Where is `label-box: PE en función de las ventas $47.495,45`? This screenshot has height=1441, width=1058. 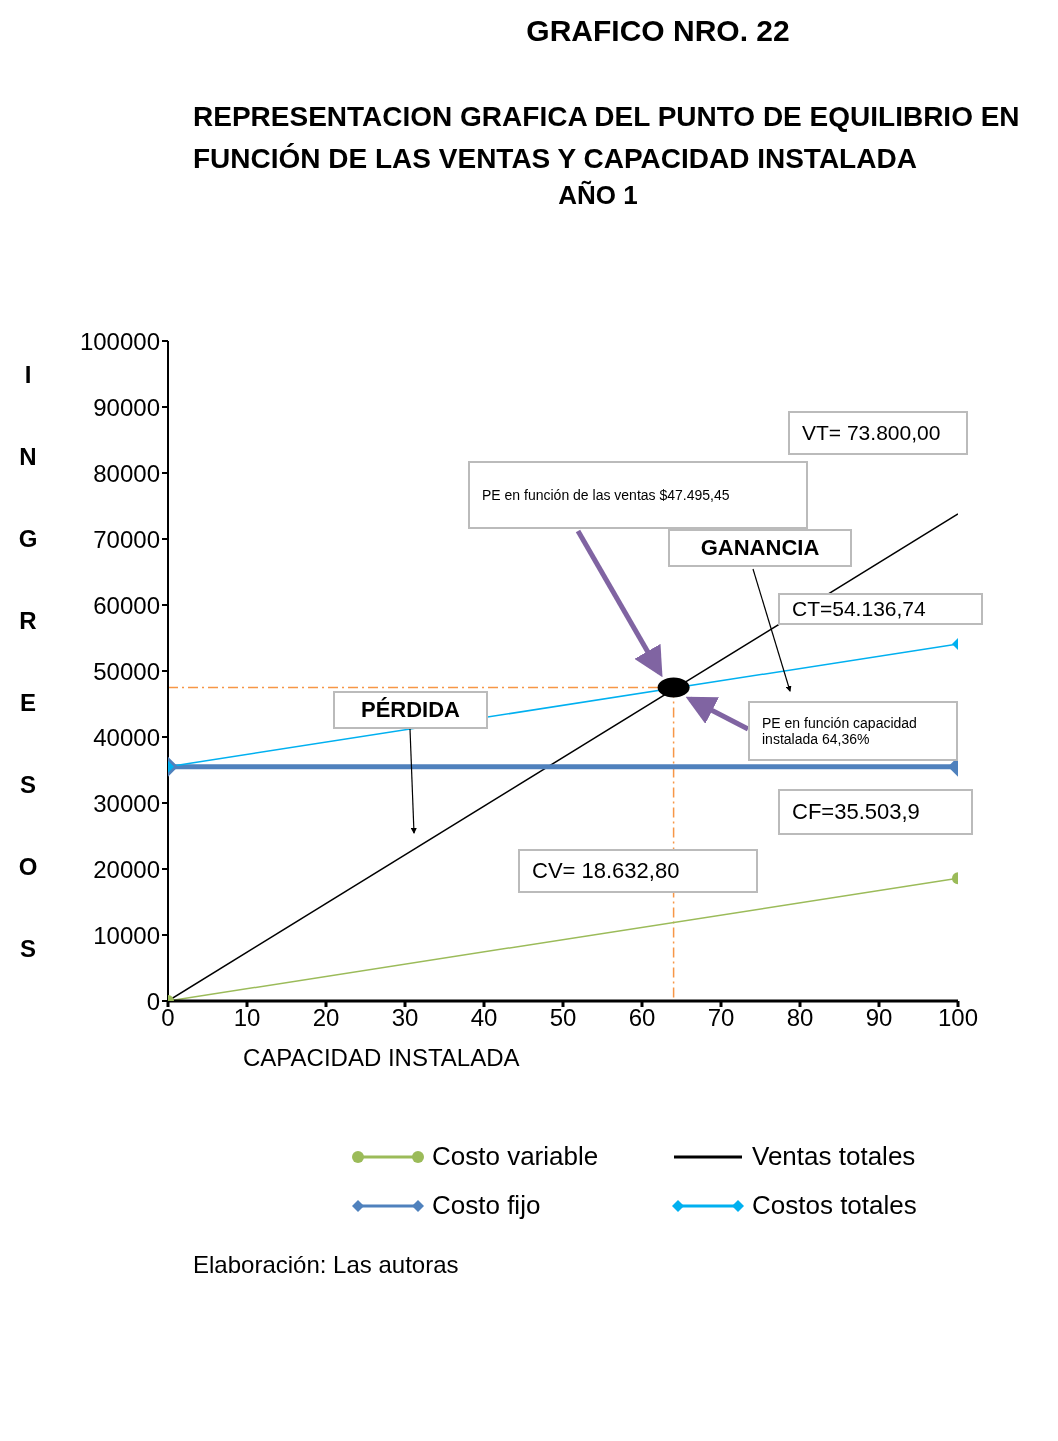
label-box: PE en función de las ventas $47.495,45 is located at coordinates (638, 495).